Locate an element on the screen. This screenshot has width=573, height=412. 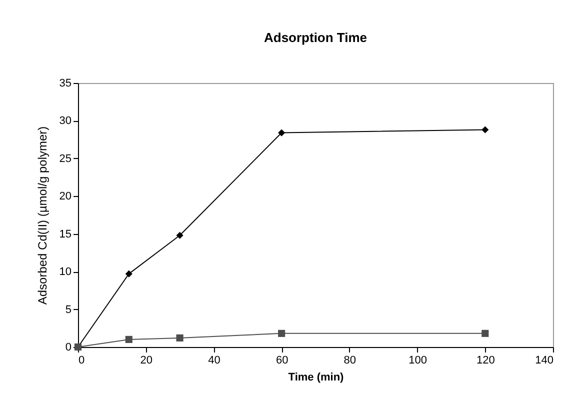
y-tick-label: 10 is located at coordinates (65, 272).